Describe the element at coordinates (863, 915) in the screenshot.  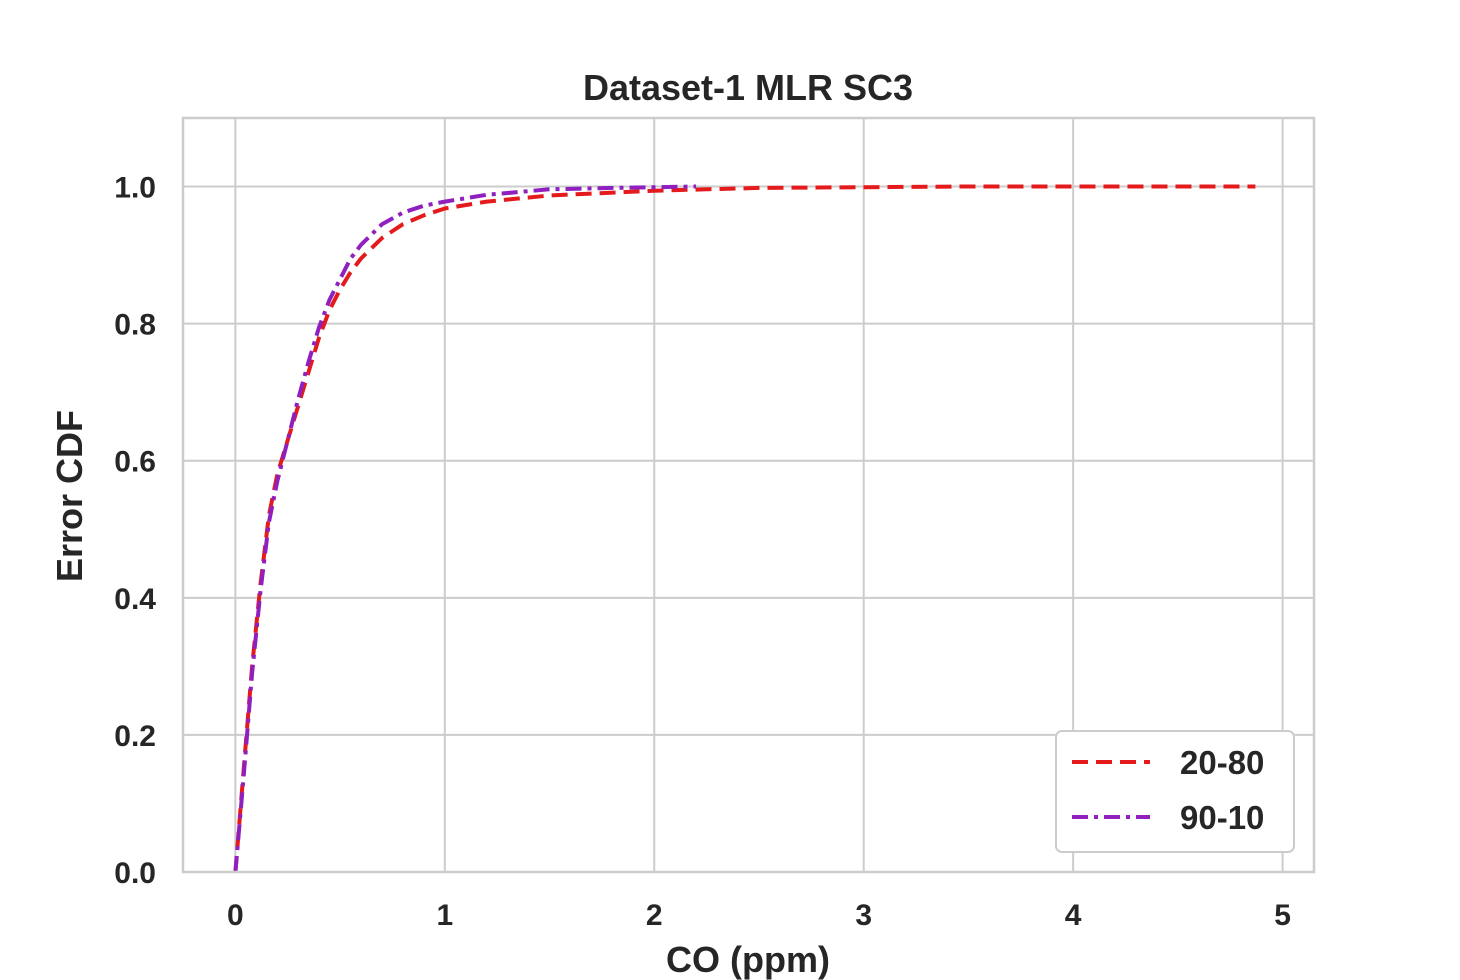
I see `x-tick-label: 3` at that location.